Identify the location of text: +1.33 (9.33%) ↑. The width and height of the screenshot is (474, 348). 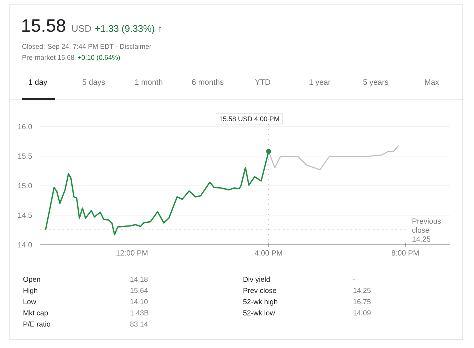
(129, 29).